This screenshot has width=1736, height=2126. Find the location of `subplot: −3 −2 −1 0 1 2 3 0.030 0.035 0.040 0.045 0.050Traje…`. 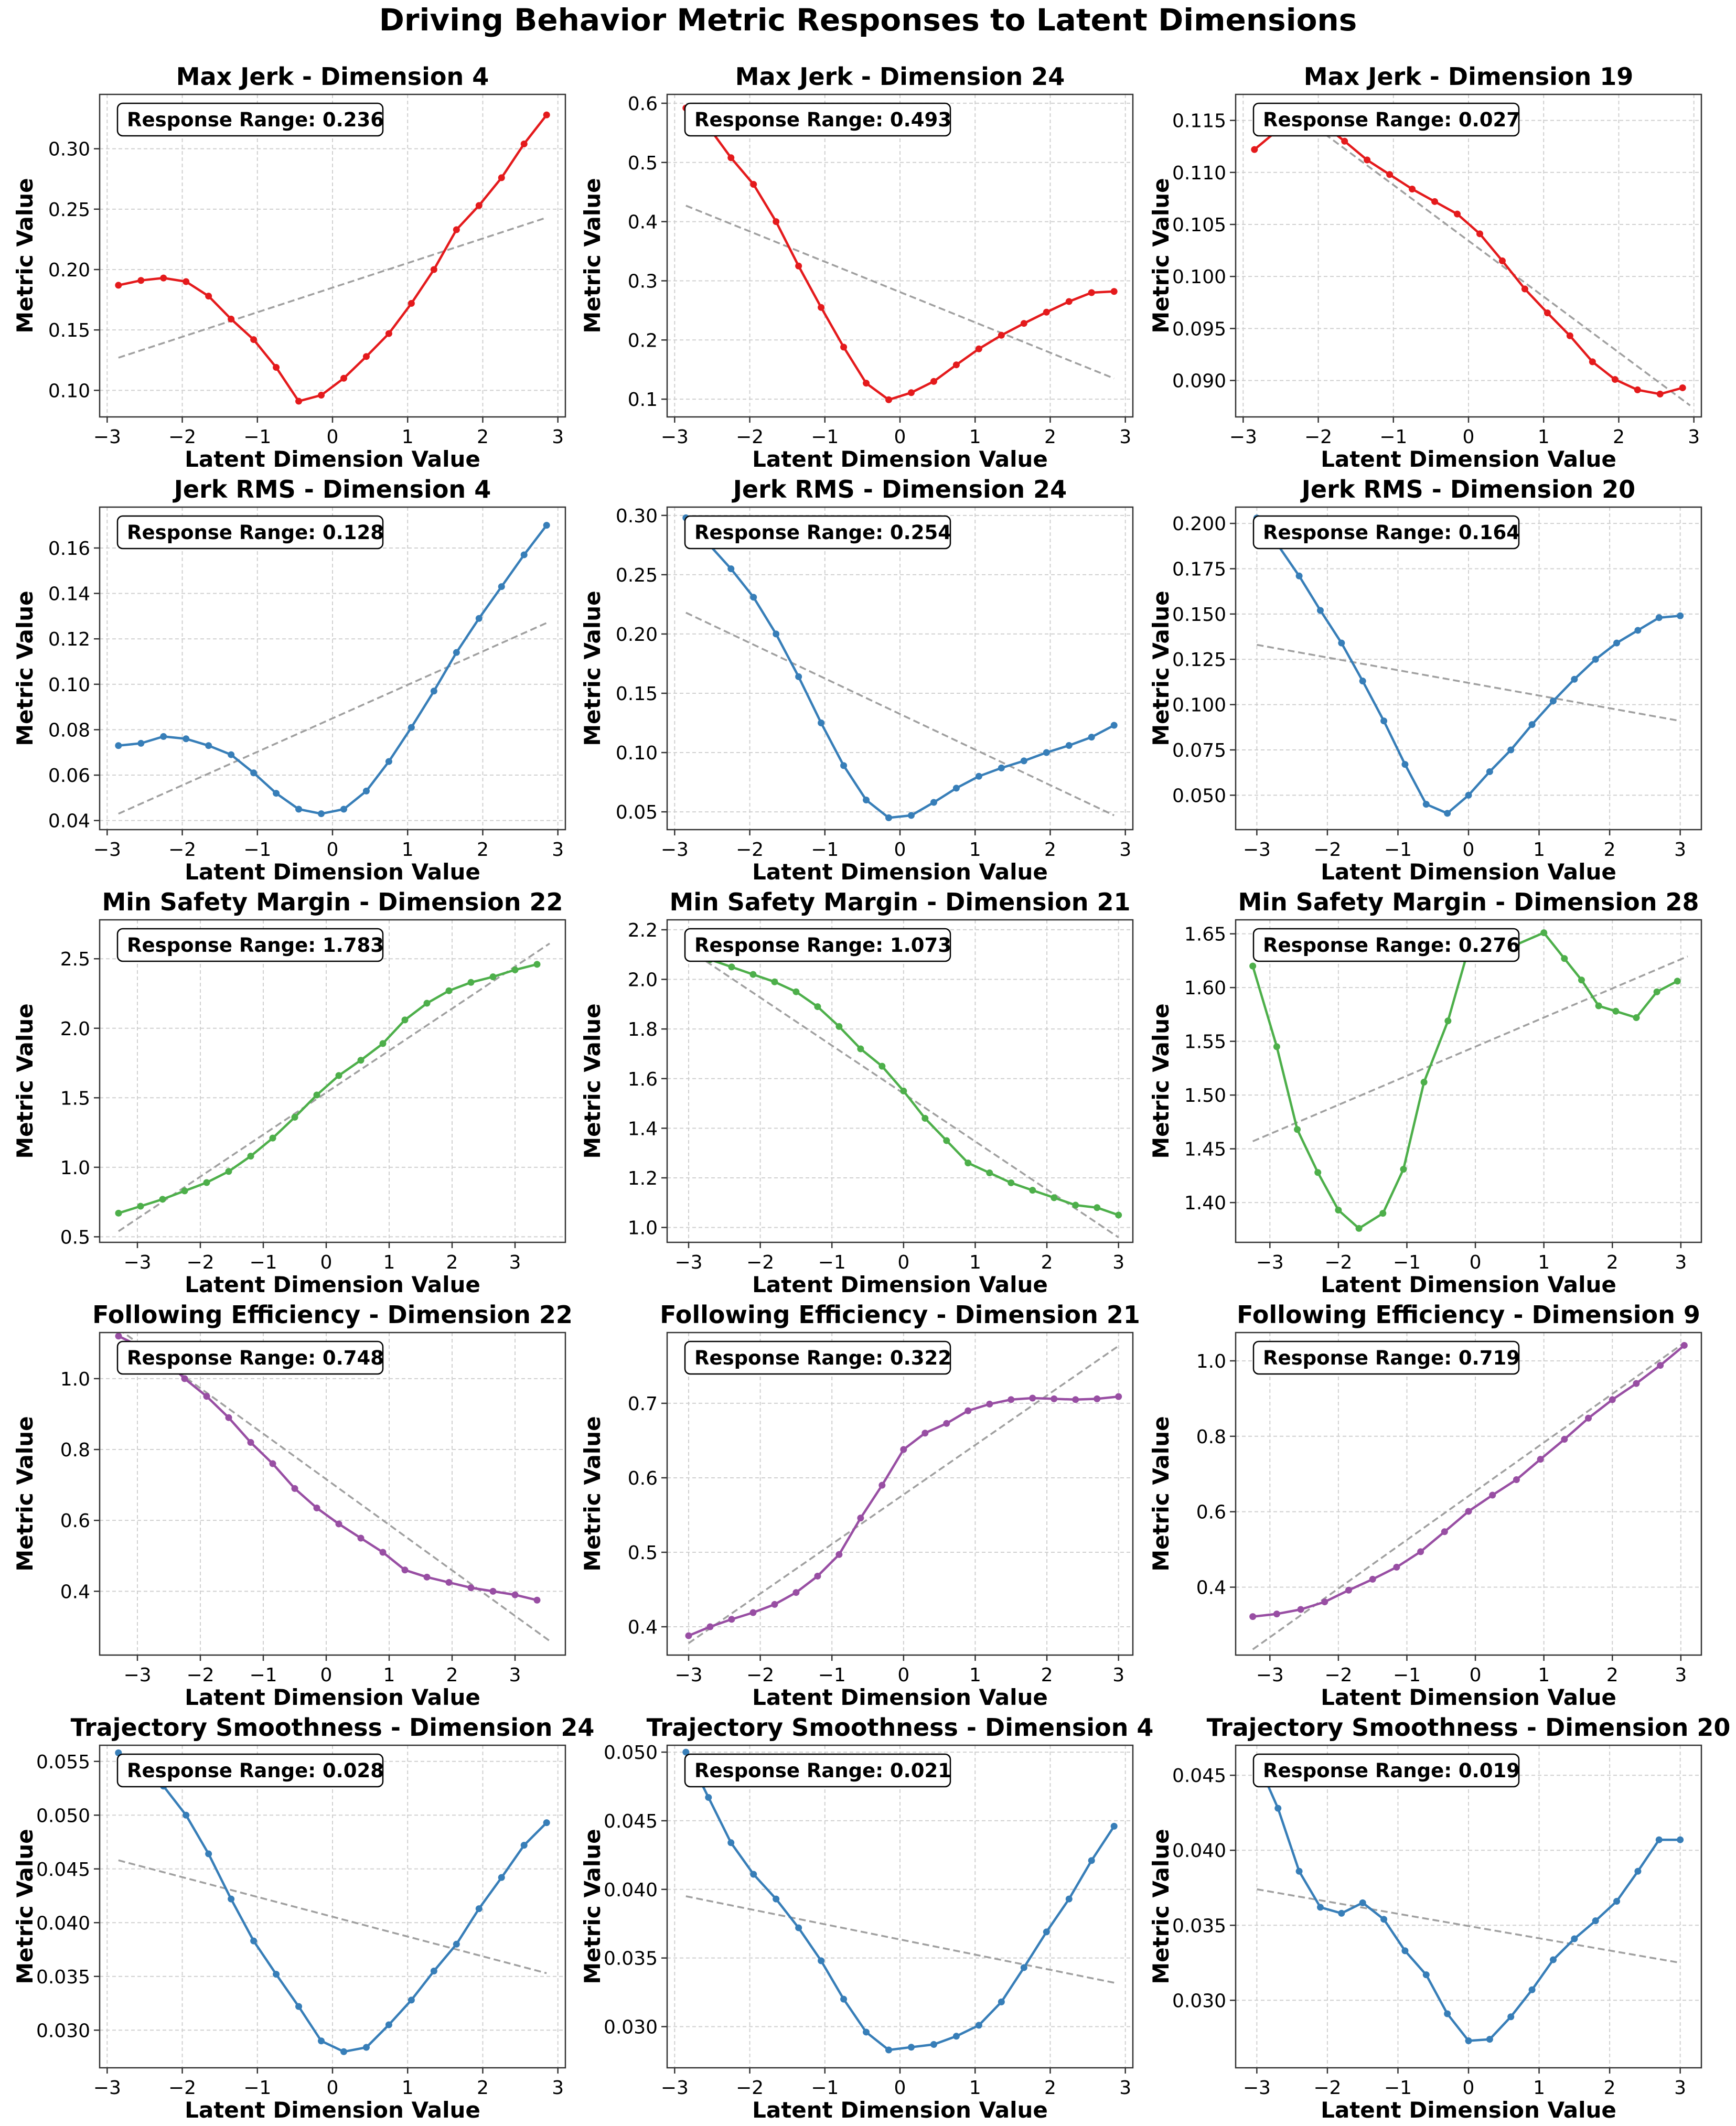

subplot: −3 −2 −1 0 1 2 3 0.030 0.035 0.040 0.045 0.050Traje… is located at coordinates (866, 1918).